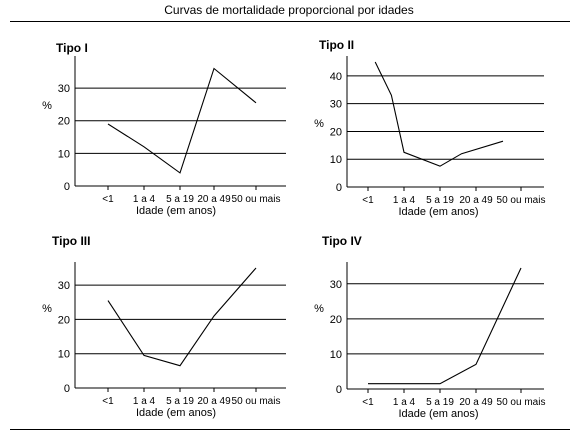  I want to click on chart-1-xtick-label-2: 1 a 4, so click(144, 199).